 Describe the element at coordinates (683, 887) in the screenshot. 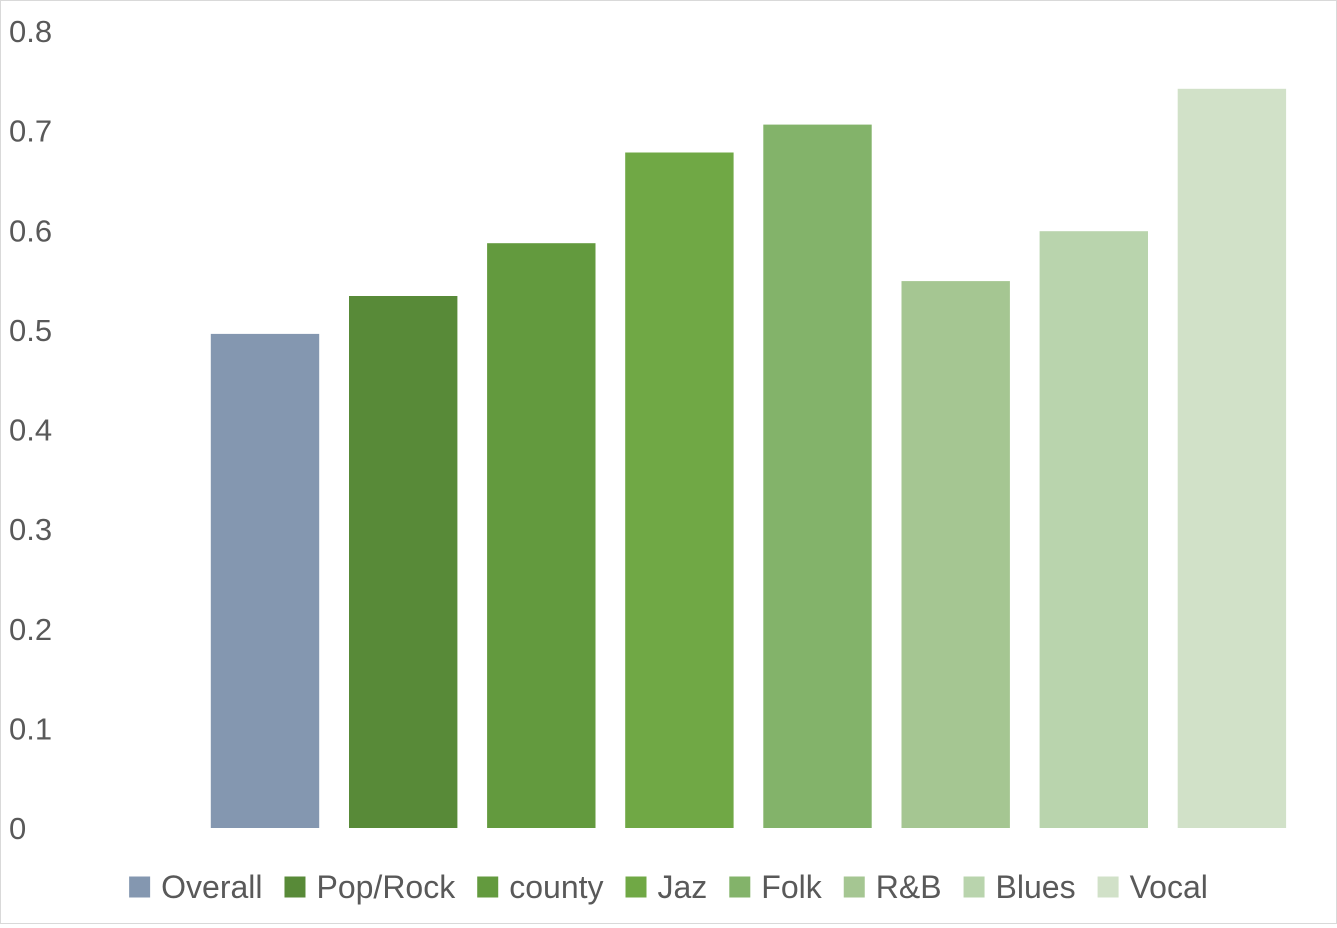

I see `legend-label: Jaz` at that location.